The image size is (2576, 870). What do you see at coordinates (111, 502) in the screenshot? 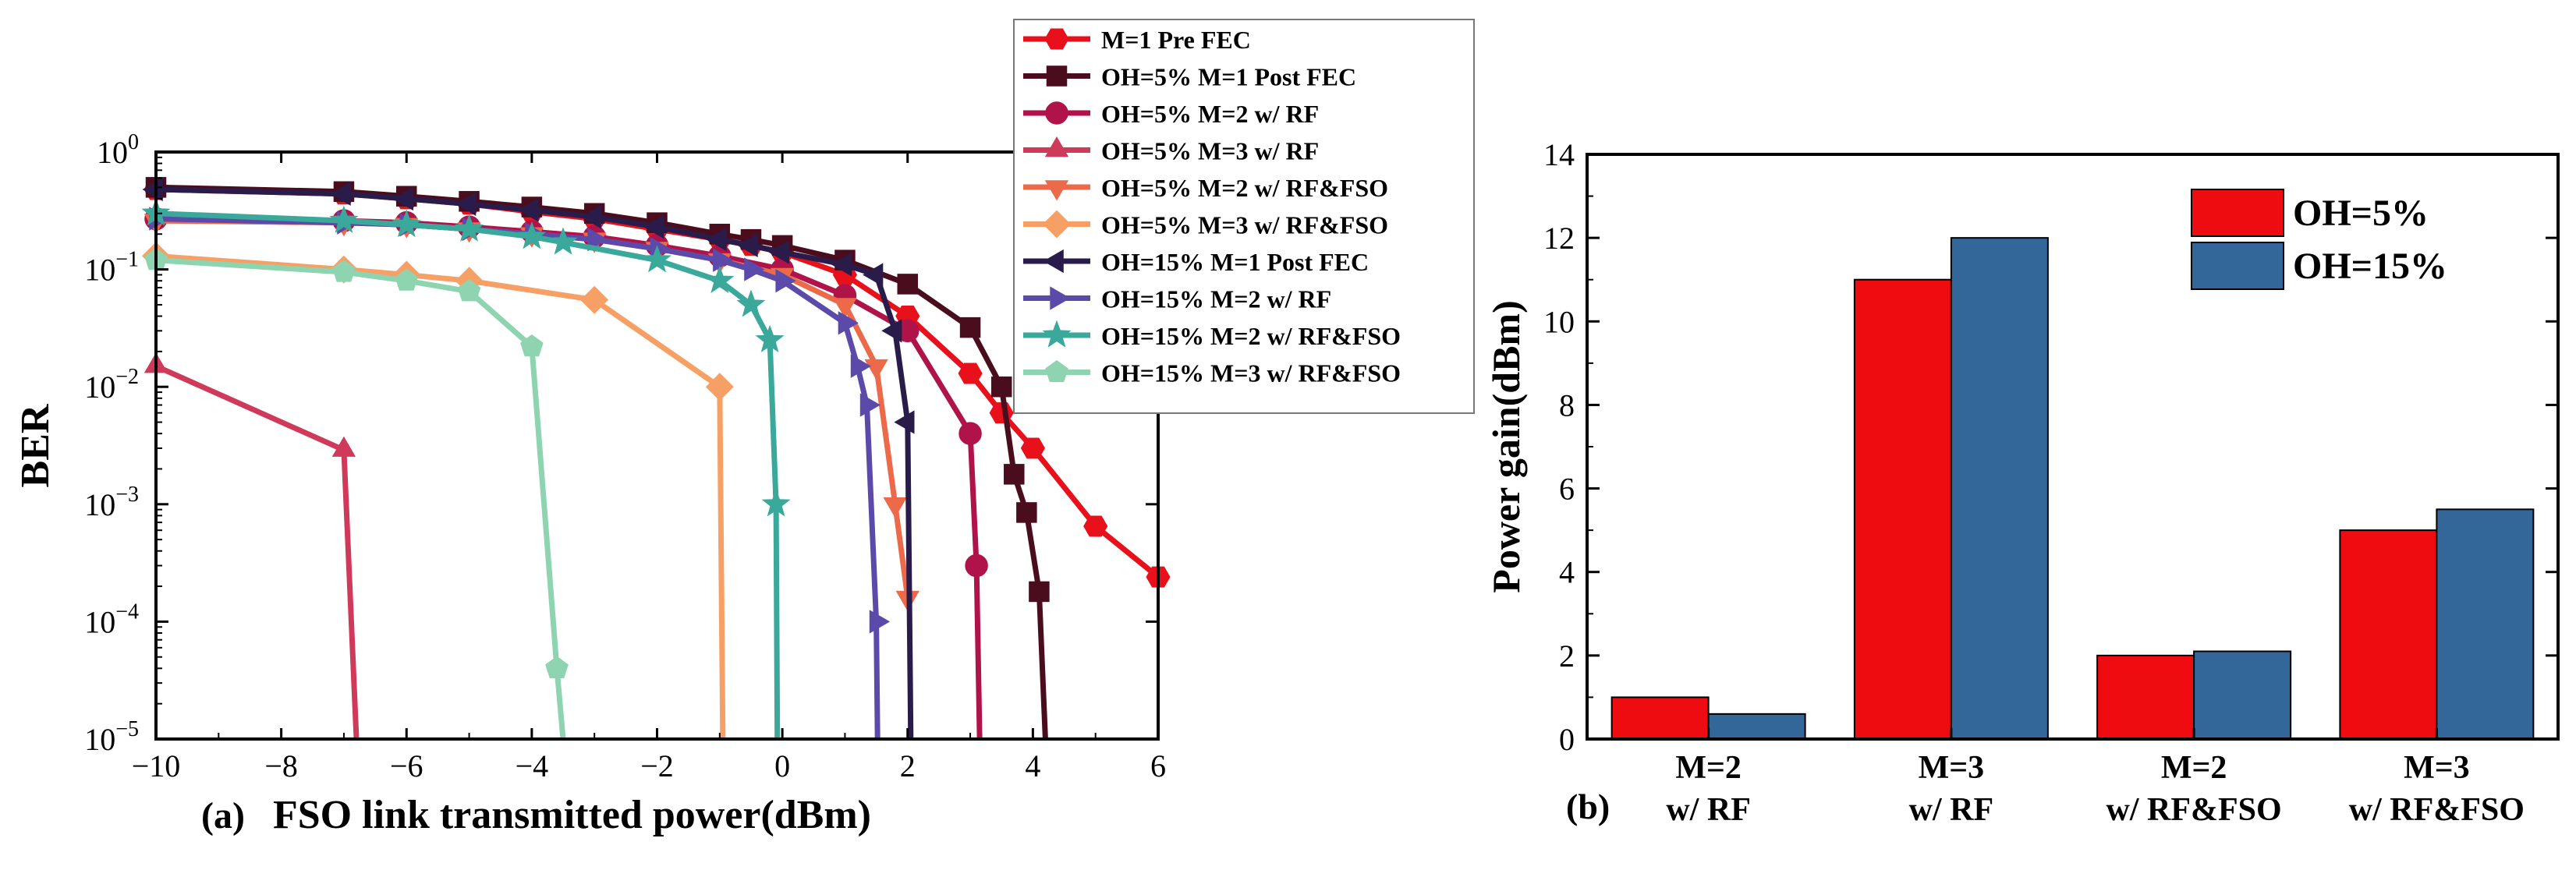
I see `y-tick-label: 10⁻³` at bounding box center [111, 502].